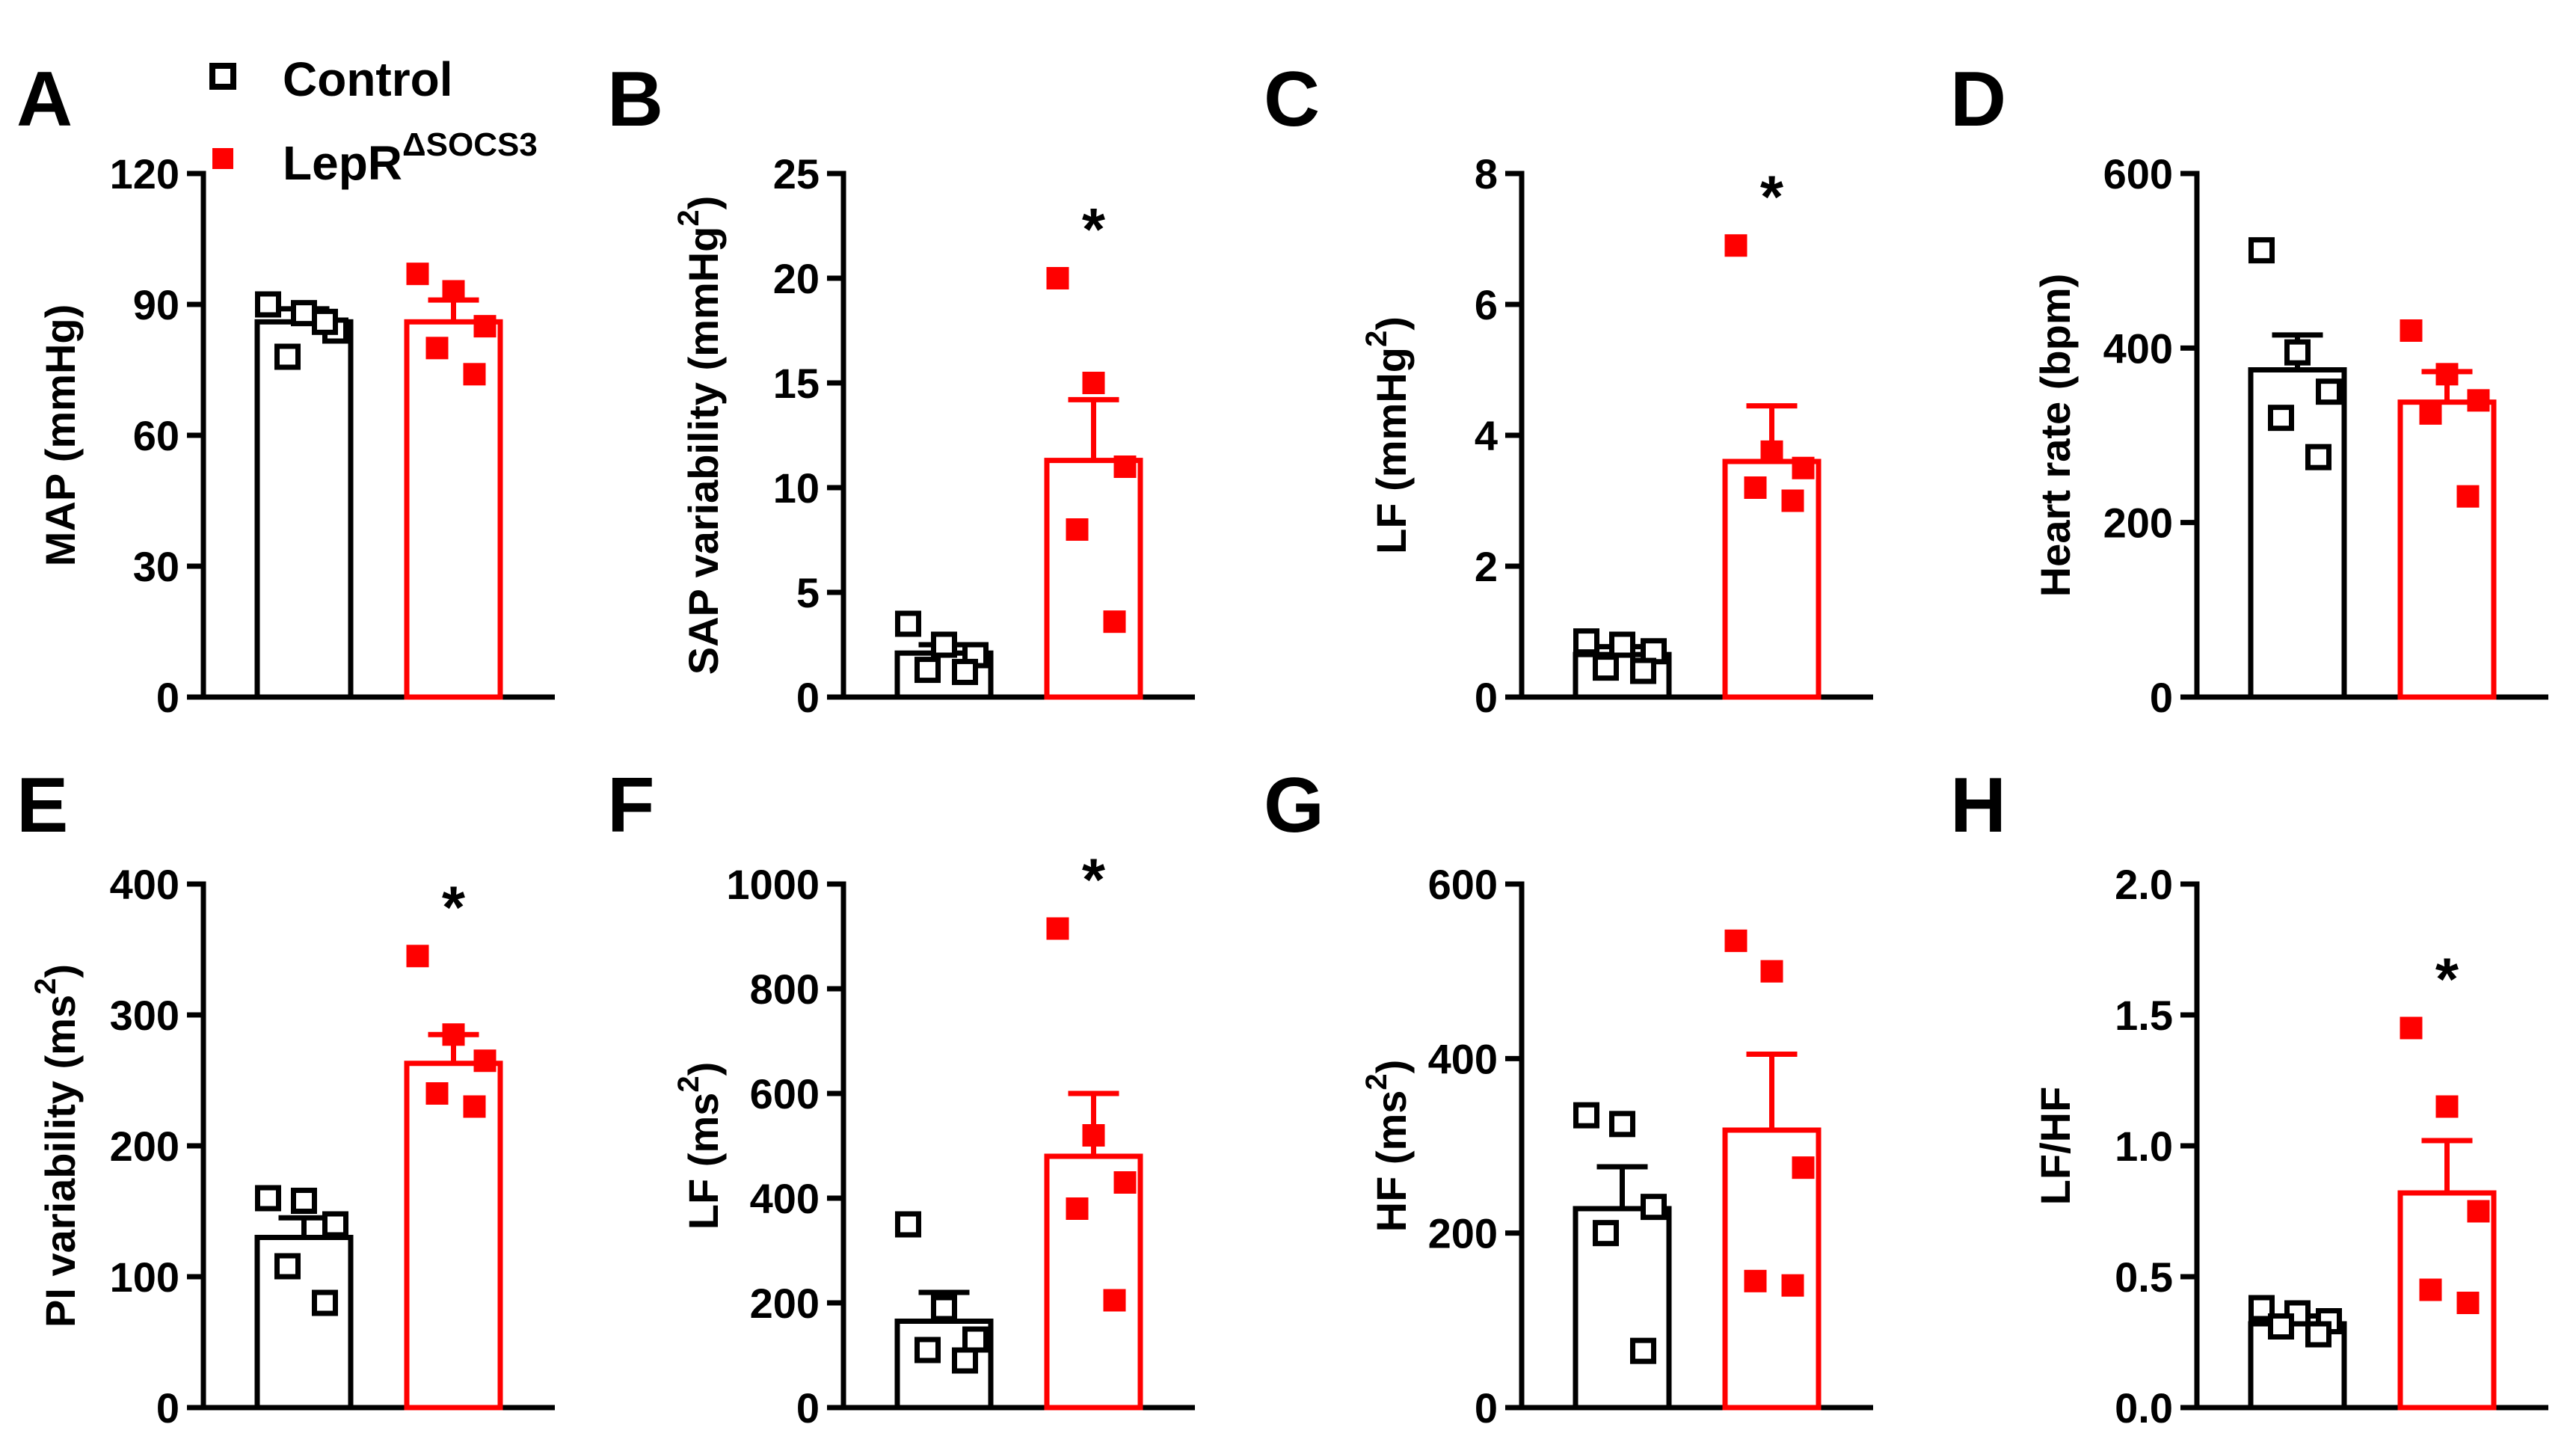 The width and height of the screenshot is (2576, 1442). Describe the element at coordinates (144, 1015) in the screenshot. I see `y-tick-label-e-3: 300` at that location.